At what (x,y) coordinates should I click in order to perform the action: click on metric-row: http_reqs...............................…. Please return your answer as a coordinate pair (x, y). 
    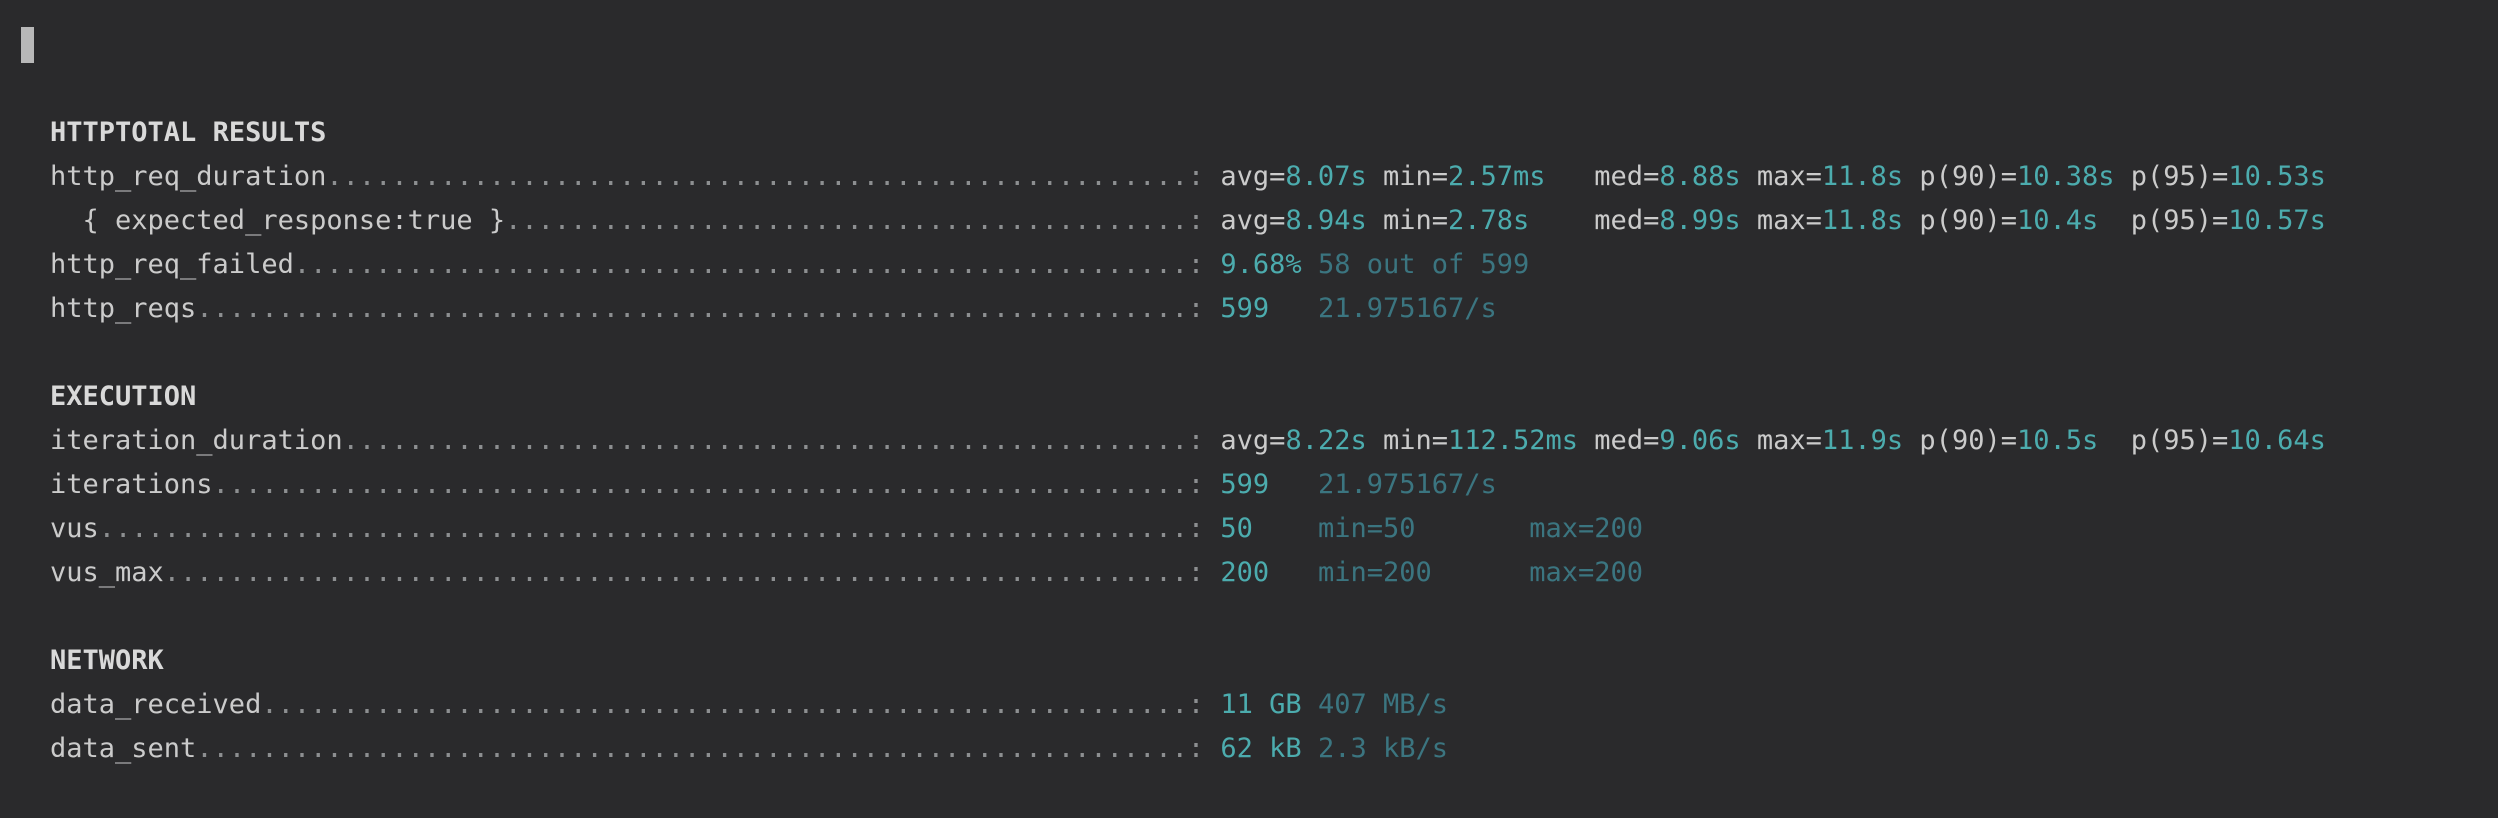
    Looking at the image, I should click on (1274, 309).